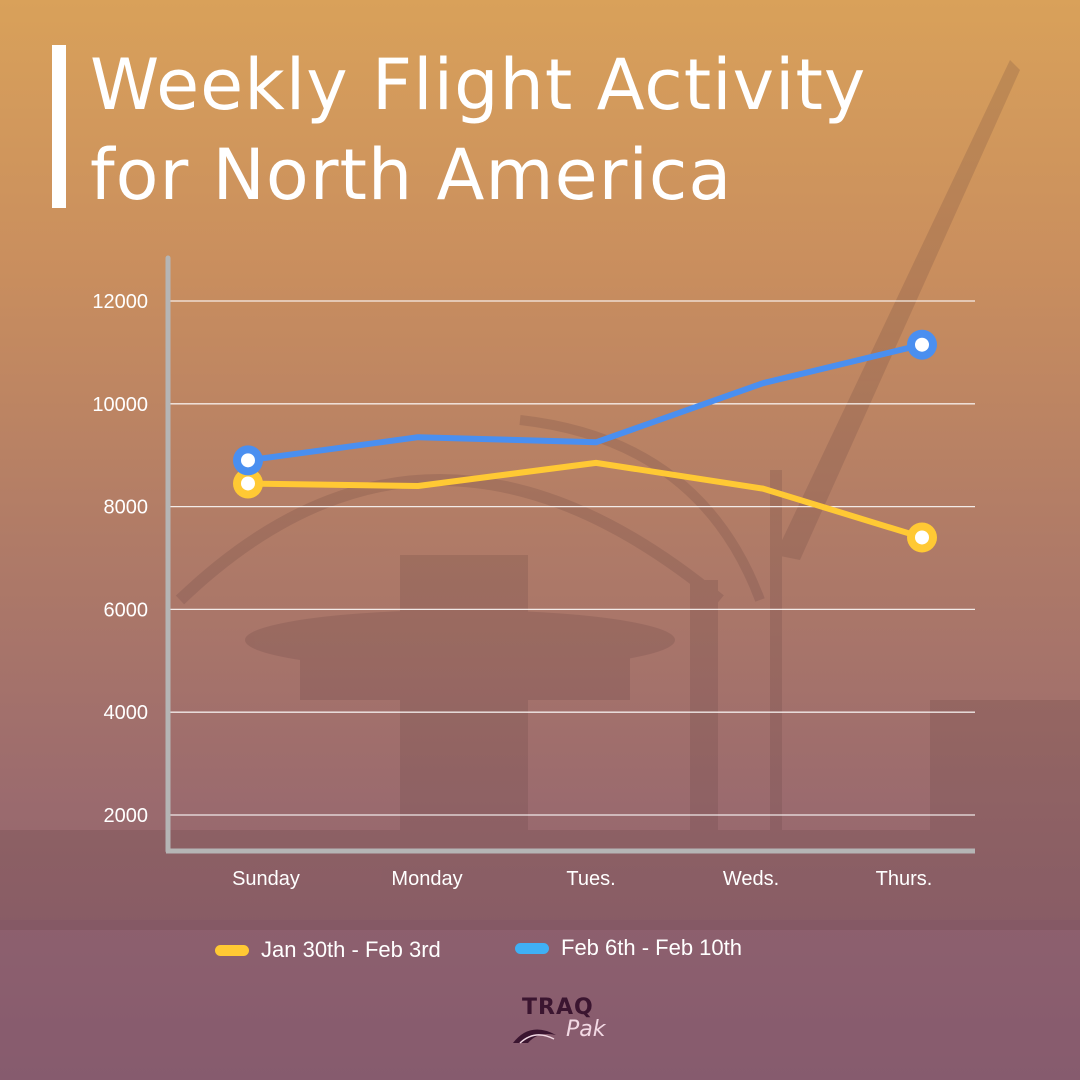 The width and height of the screenshot is (1080, 1080). What do you see at coordinates (248, 483) in the screenshot?
I see `series-1-point-sunday` at bounding box center [248, 483].